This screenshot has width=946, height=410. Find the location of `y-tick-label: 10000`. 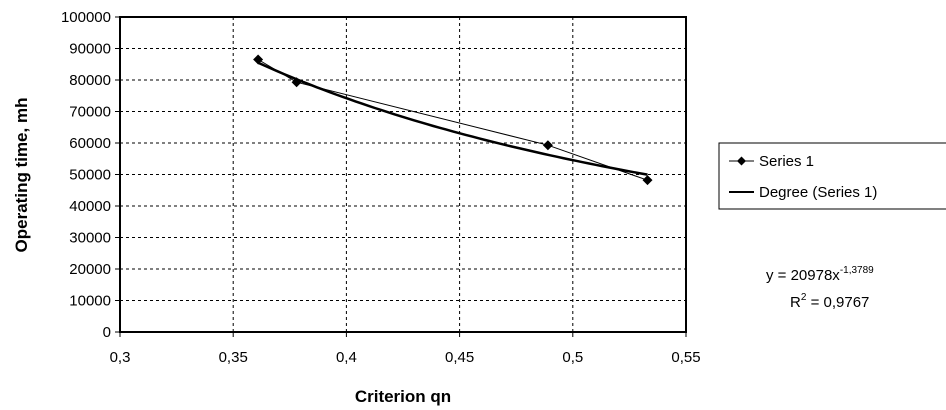

y-tick-label: 10000 is located at coordinates (90, 301).